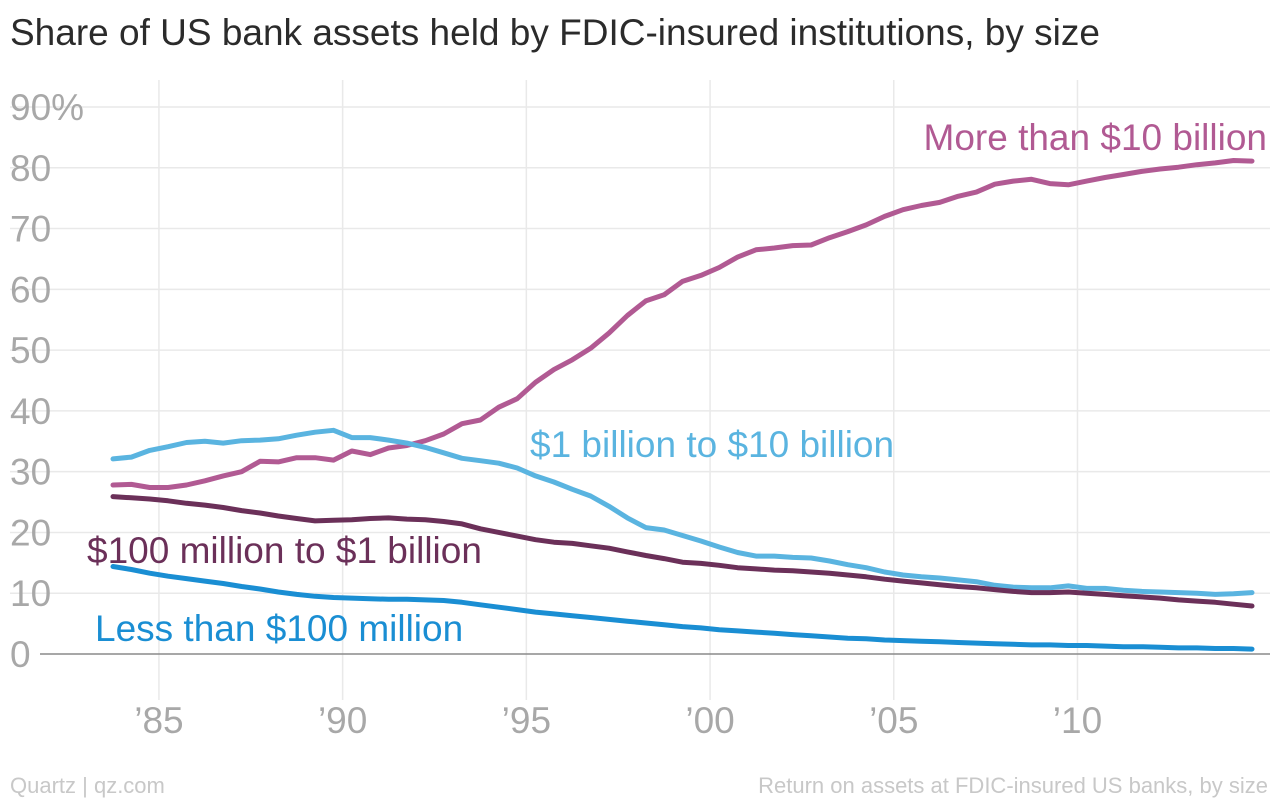  Describe the element at coordinates (47, 107) in the screenshot. I see `y-tick-label: 90%` at that location.